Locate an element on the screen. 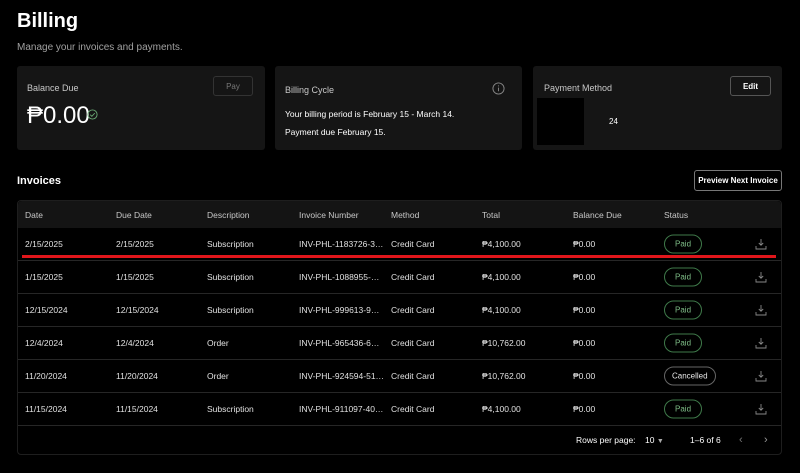 The width and height of the screenshot is (800, 473). cell-date: 12/15/2024 is located at coordinates (46, 310).